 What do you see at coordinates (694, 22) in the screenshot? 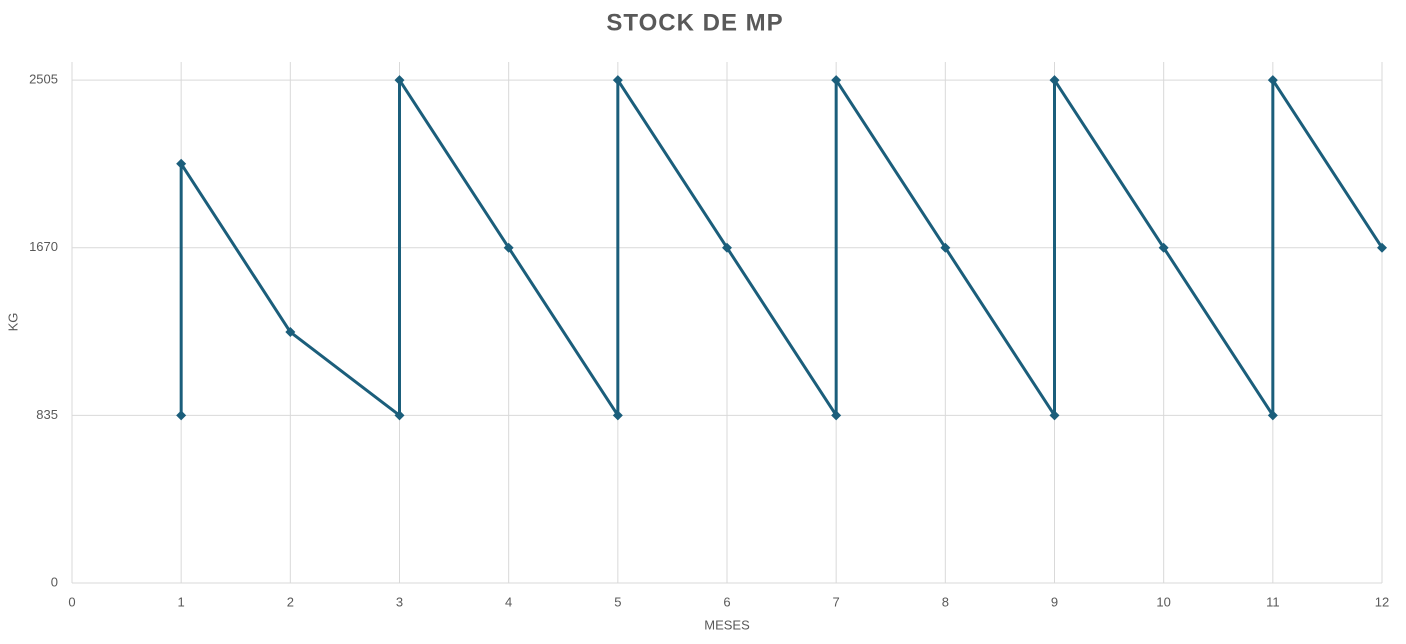
I see `chart-title: STOCK DE MP` at bounding box center [694, 22].